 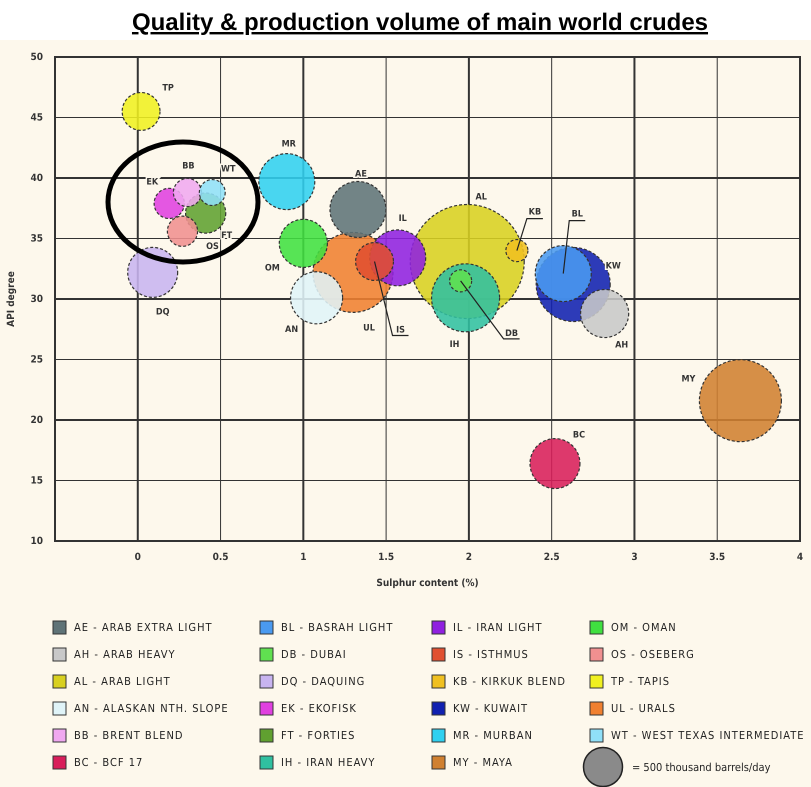 What do you see at coordinates (640, 681) in the screenshot?
I see `legend-label: TP - TAPIS` at bounding box center [640, 681].